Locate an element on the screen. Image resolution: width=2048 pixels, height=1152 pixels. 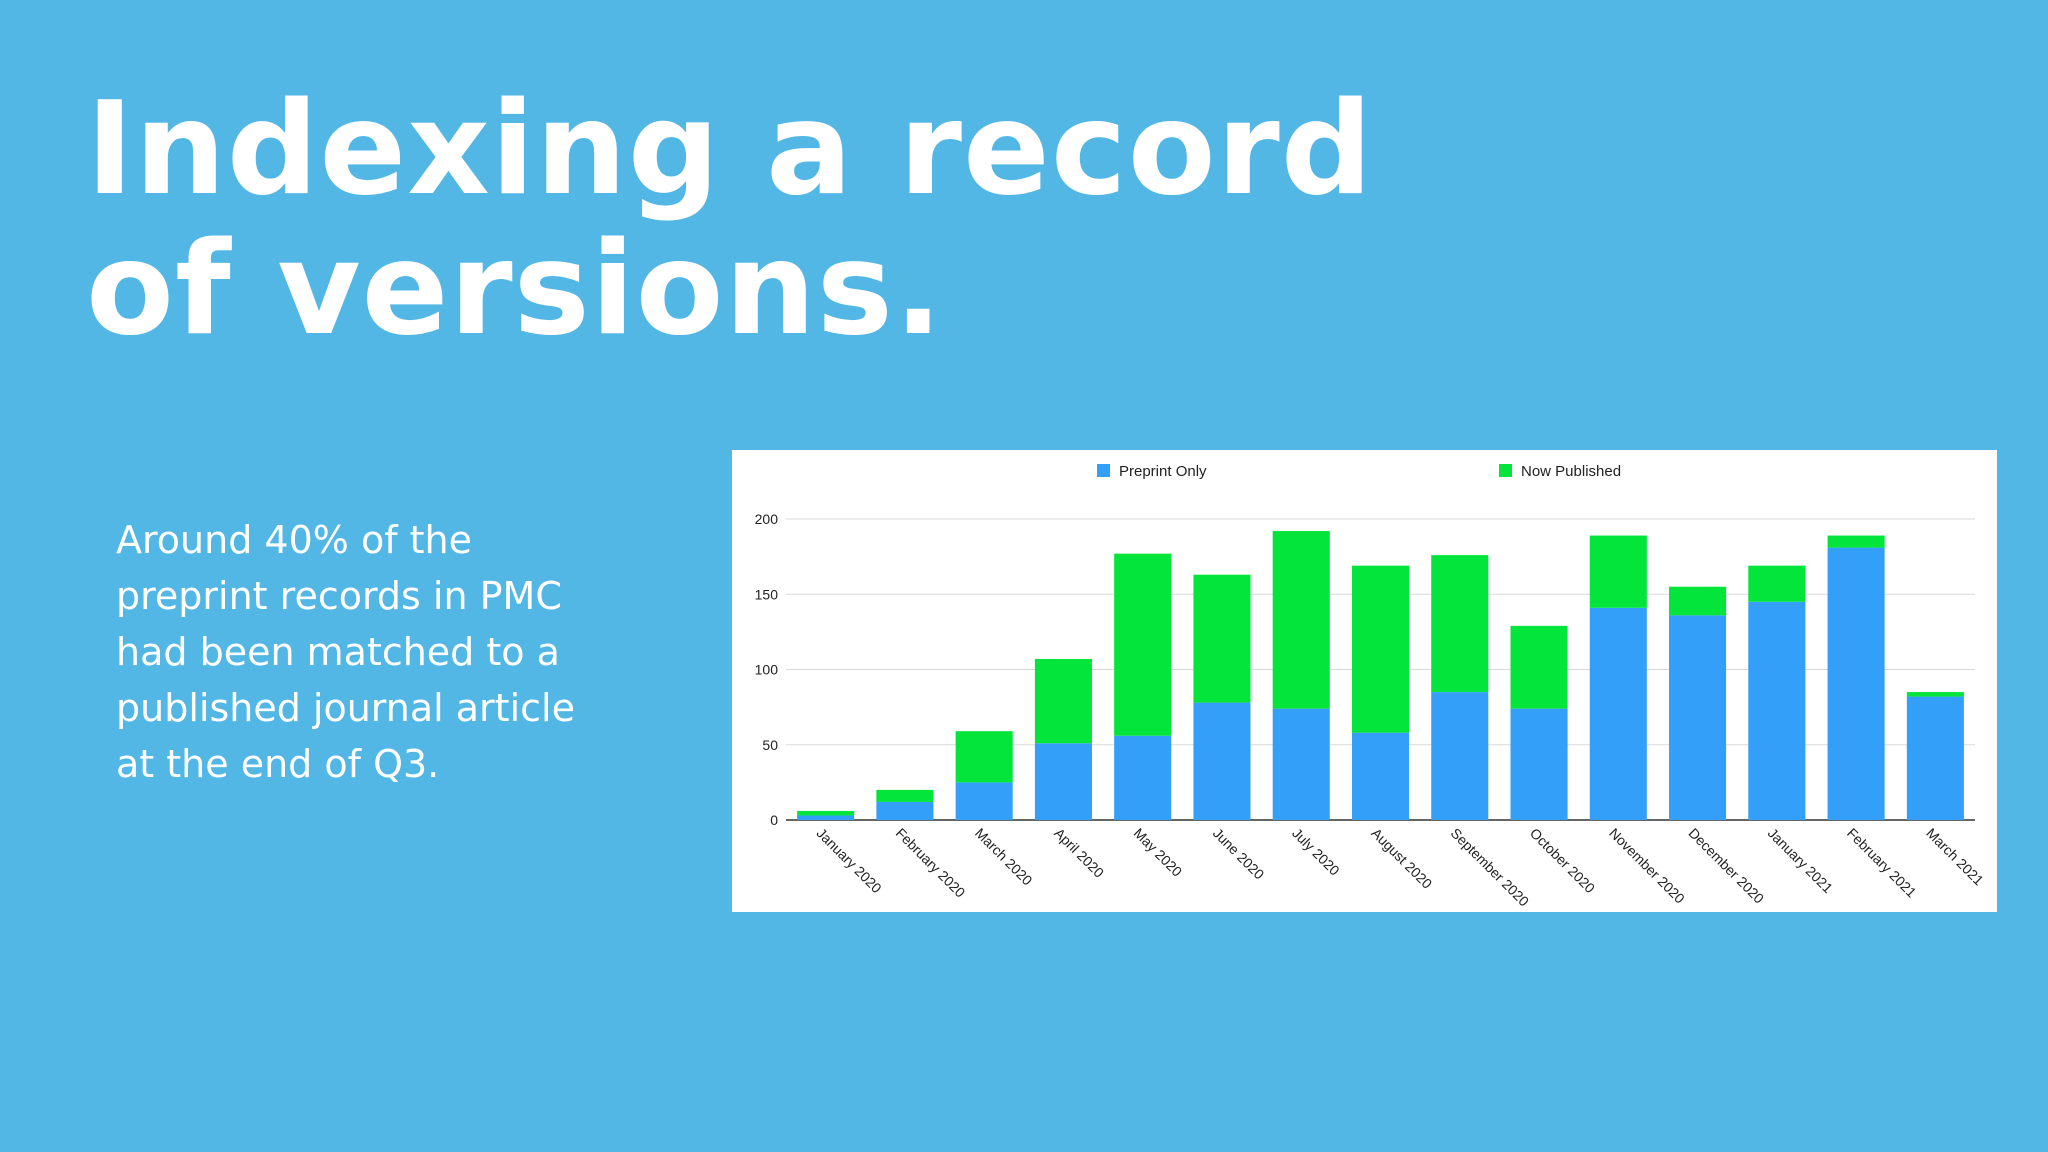
y-tick-label: 200 is located at coordinates (767, 519).